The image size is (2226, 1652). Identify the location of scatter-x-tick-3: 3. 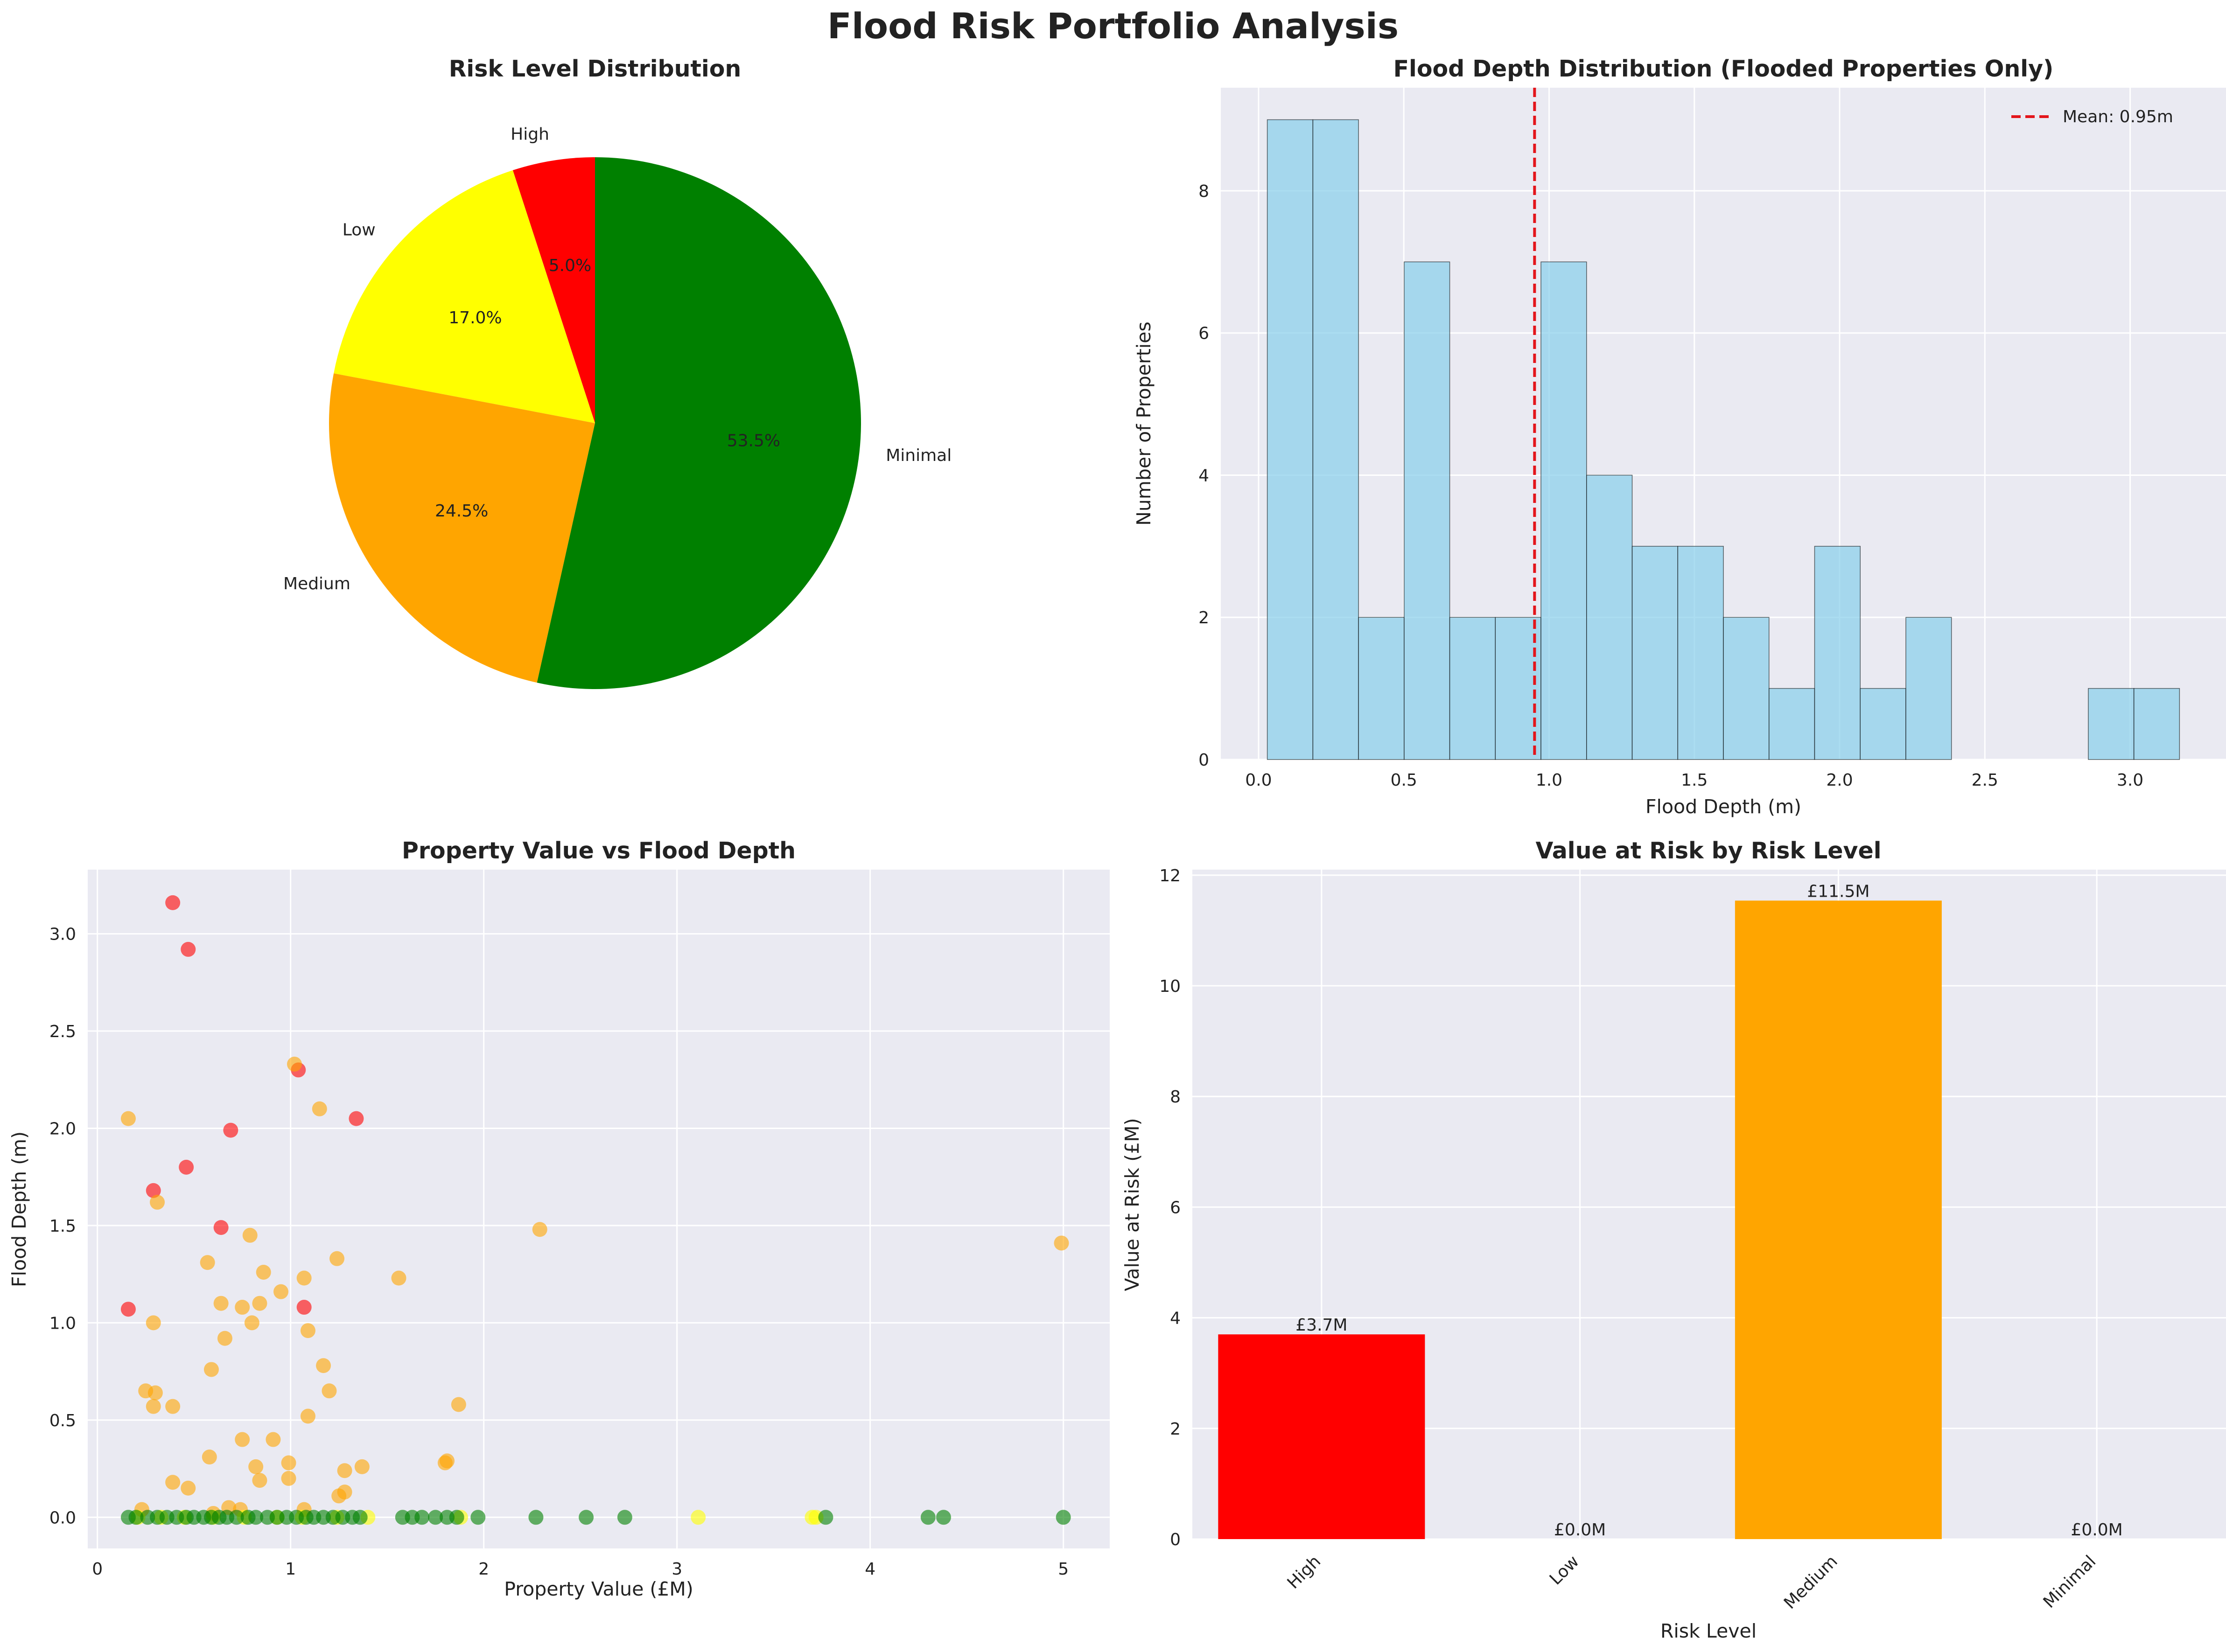
(677, 1570).